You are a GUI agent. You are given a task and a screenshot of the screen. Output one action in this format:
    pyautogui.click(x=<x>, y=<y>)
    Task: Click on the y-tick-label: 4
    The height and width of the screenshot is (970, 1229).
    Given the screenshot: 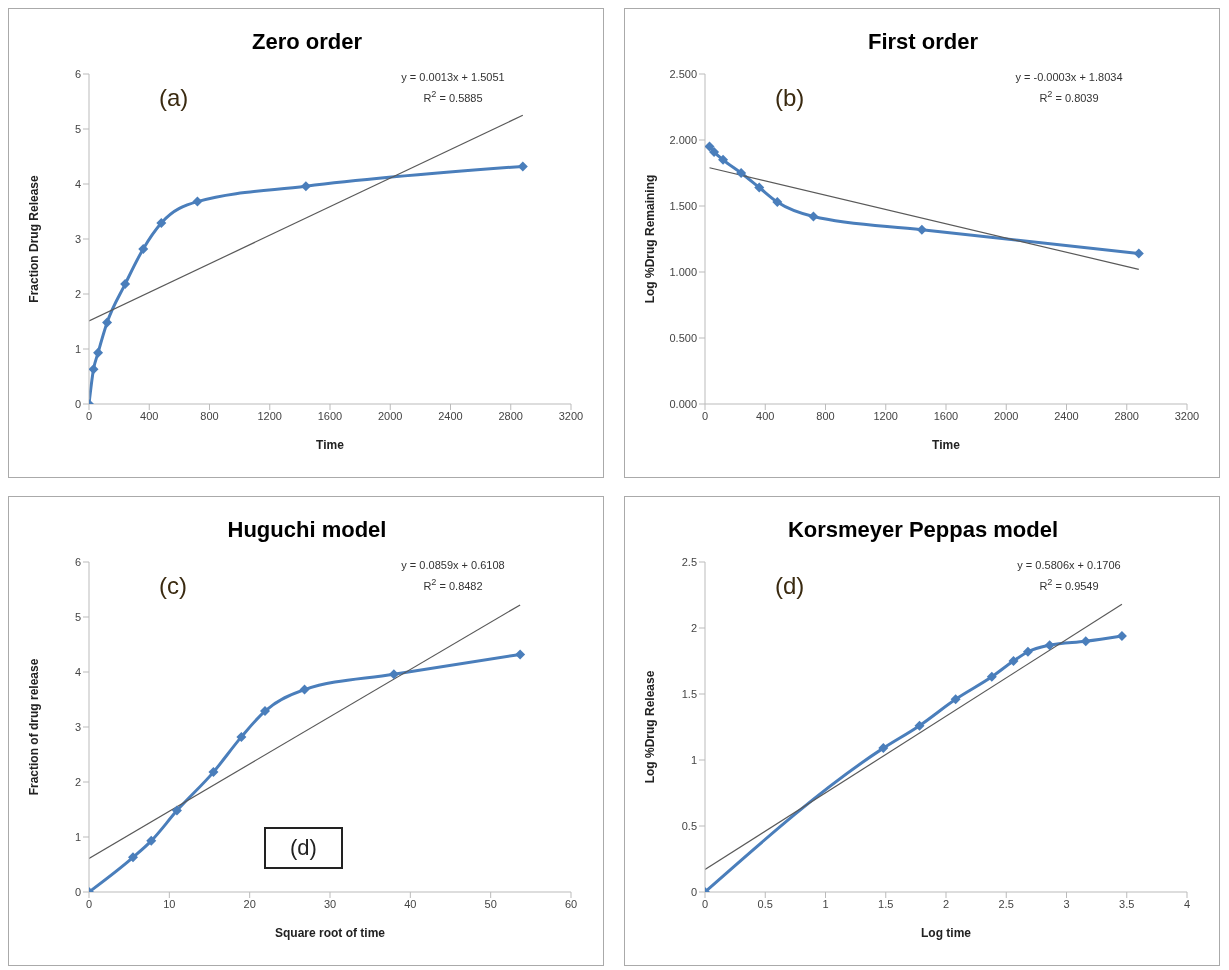 What is the action you would take?
    pyautogui.click(x=77, y=183)
    